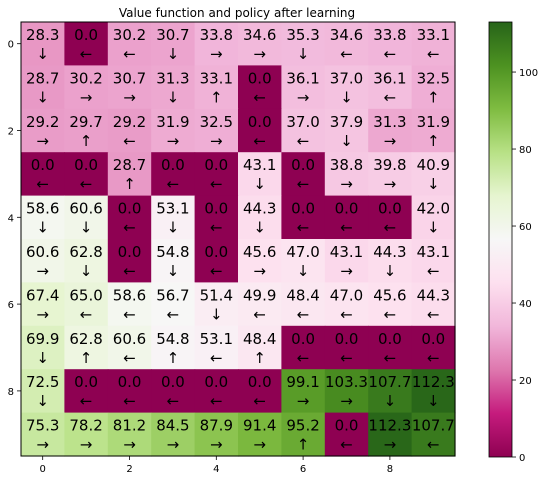 The image size is (543, 482). I want to click on cell-value-label: 69.9, so click(42, 339).